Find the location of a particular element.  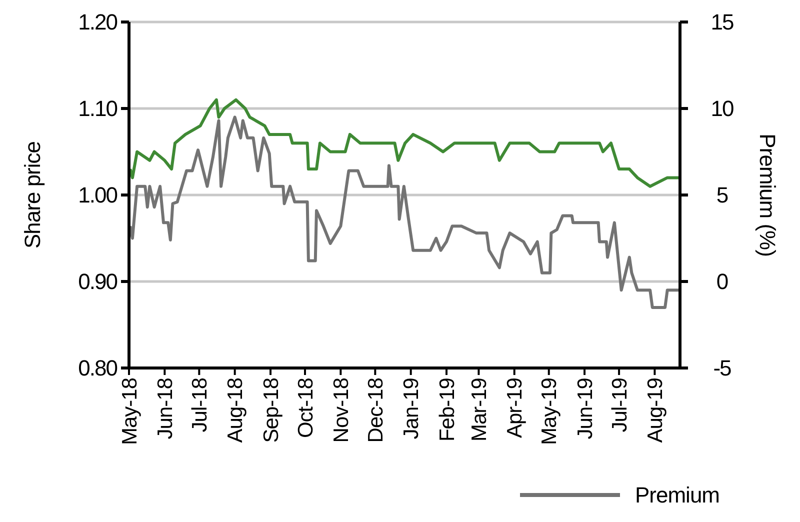

x-tick-label: Sep-18 is located at coordinates (271, 410).